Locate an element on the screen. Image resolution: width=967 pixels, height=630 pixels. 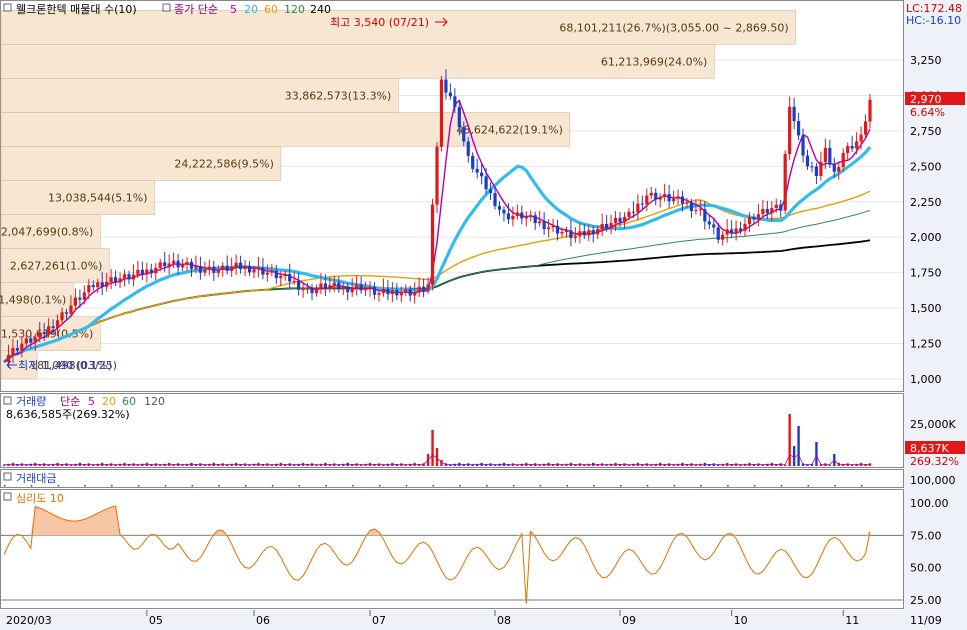
min-arrow-icon is located at coordinates (11, 365).